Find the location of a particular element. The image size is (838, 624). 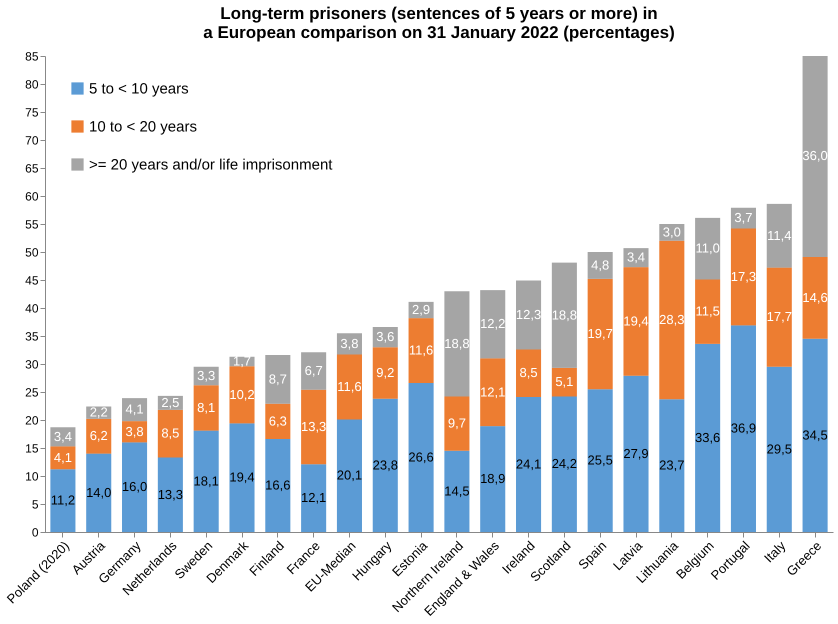

data-label: 33,6 is located at coordinates (707, 437).